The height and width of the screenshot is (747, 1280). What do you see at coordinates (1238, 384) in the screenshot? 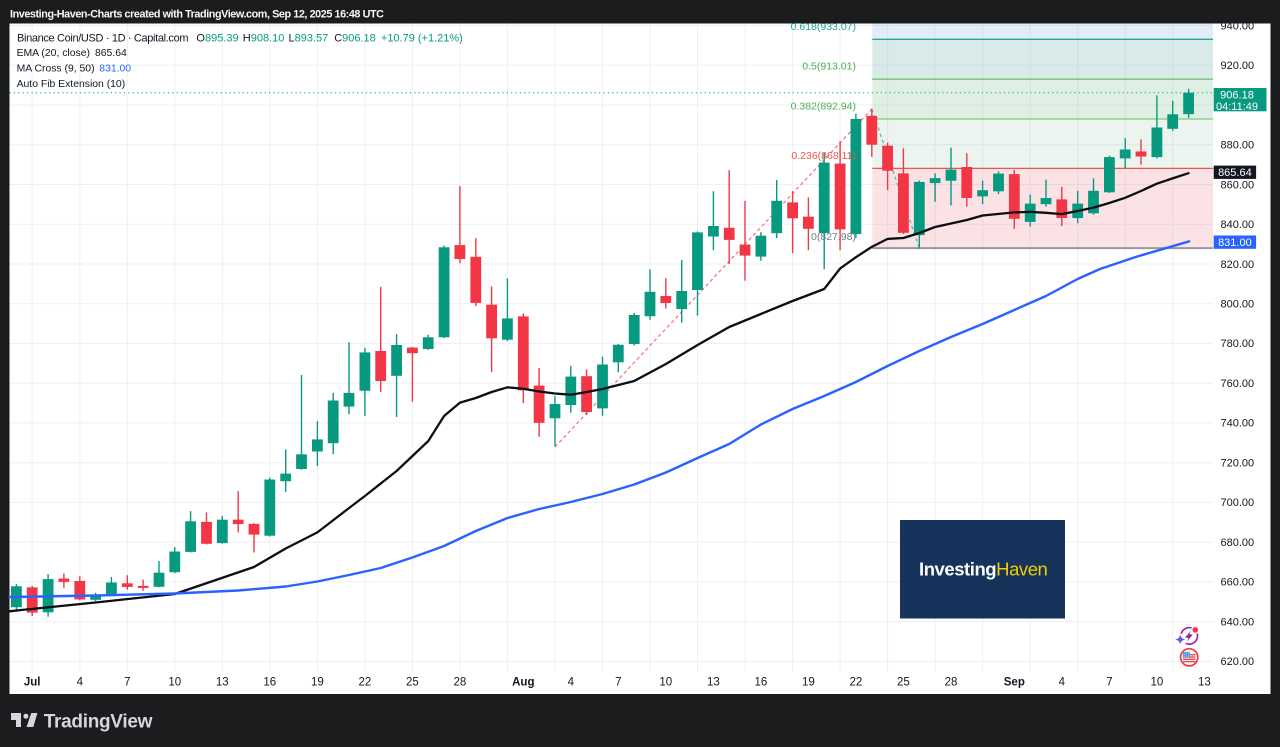
I see `svg-text: 760.00` at bounding box center [1238, 384].